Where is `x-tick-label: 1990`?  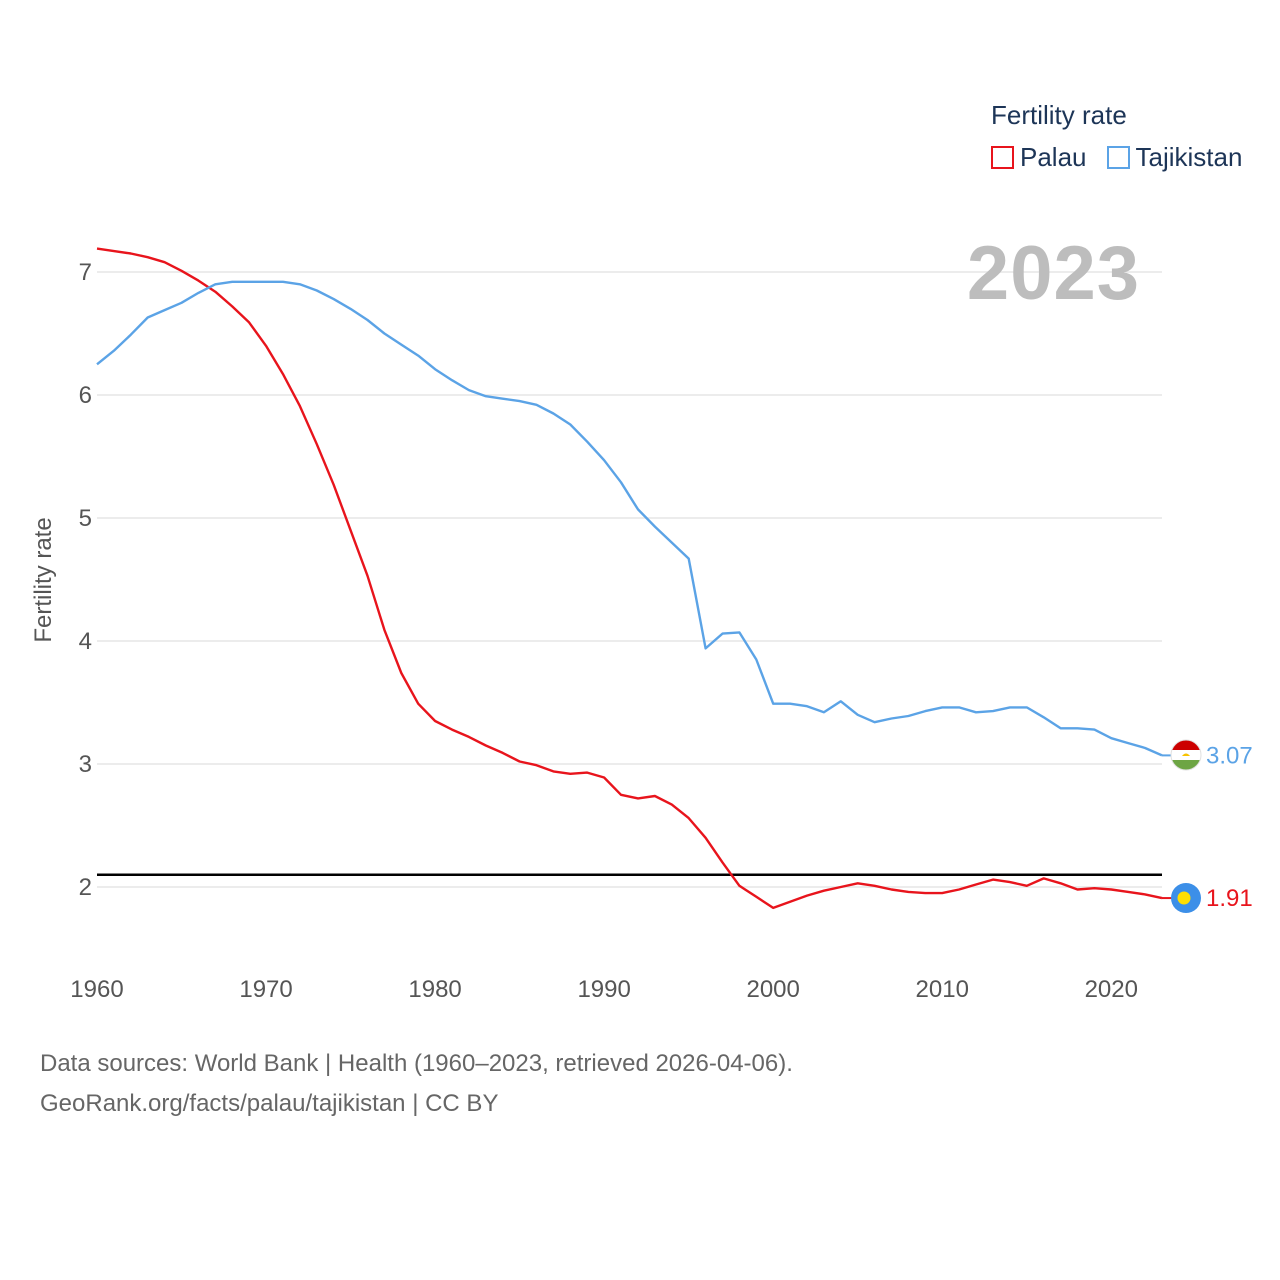 x-tick-label: 1990 is located at coordinates (603, 989).